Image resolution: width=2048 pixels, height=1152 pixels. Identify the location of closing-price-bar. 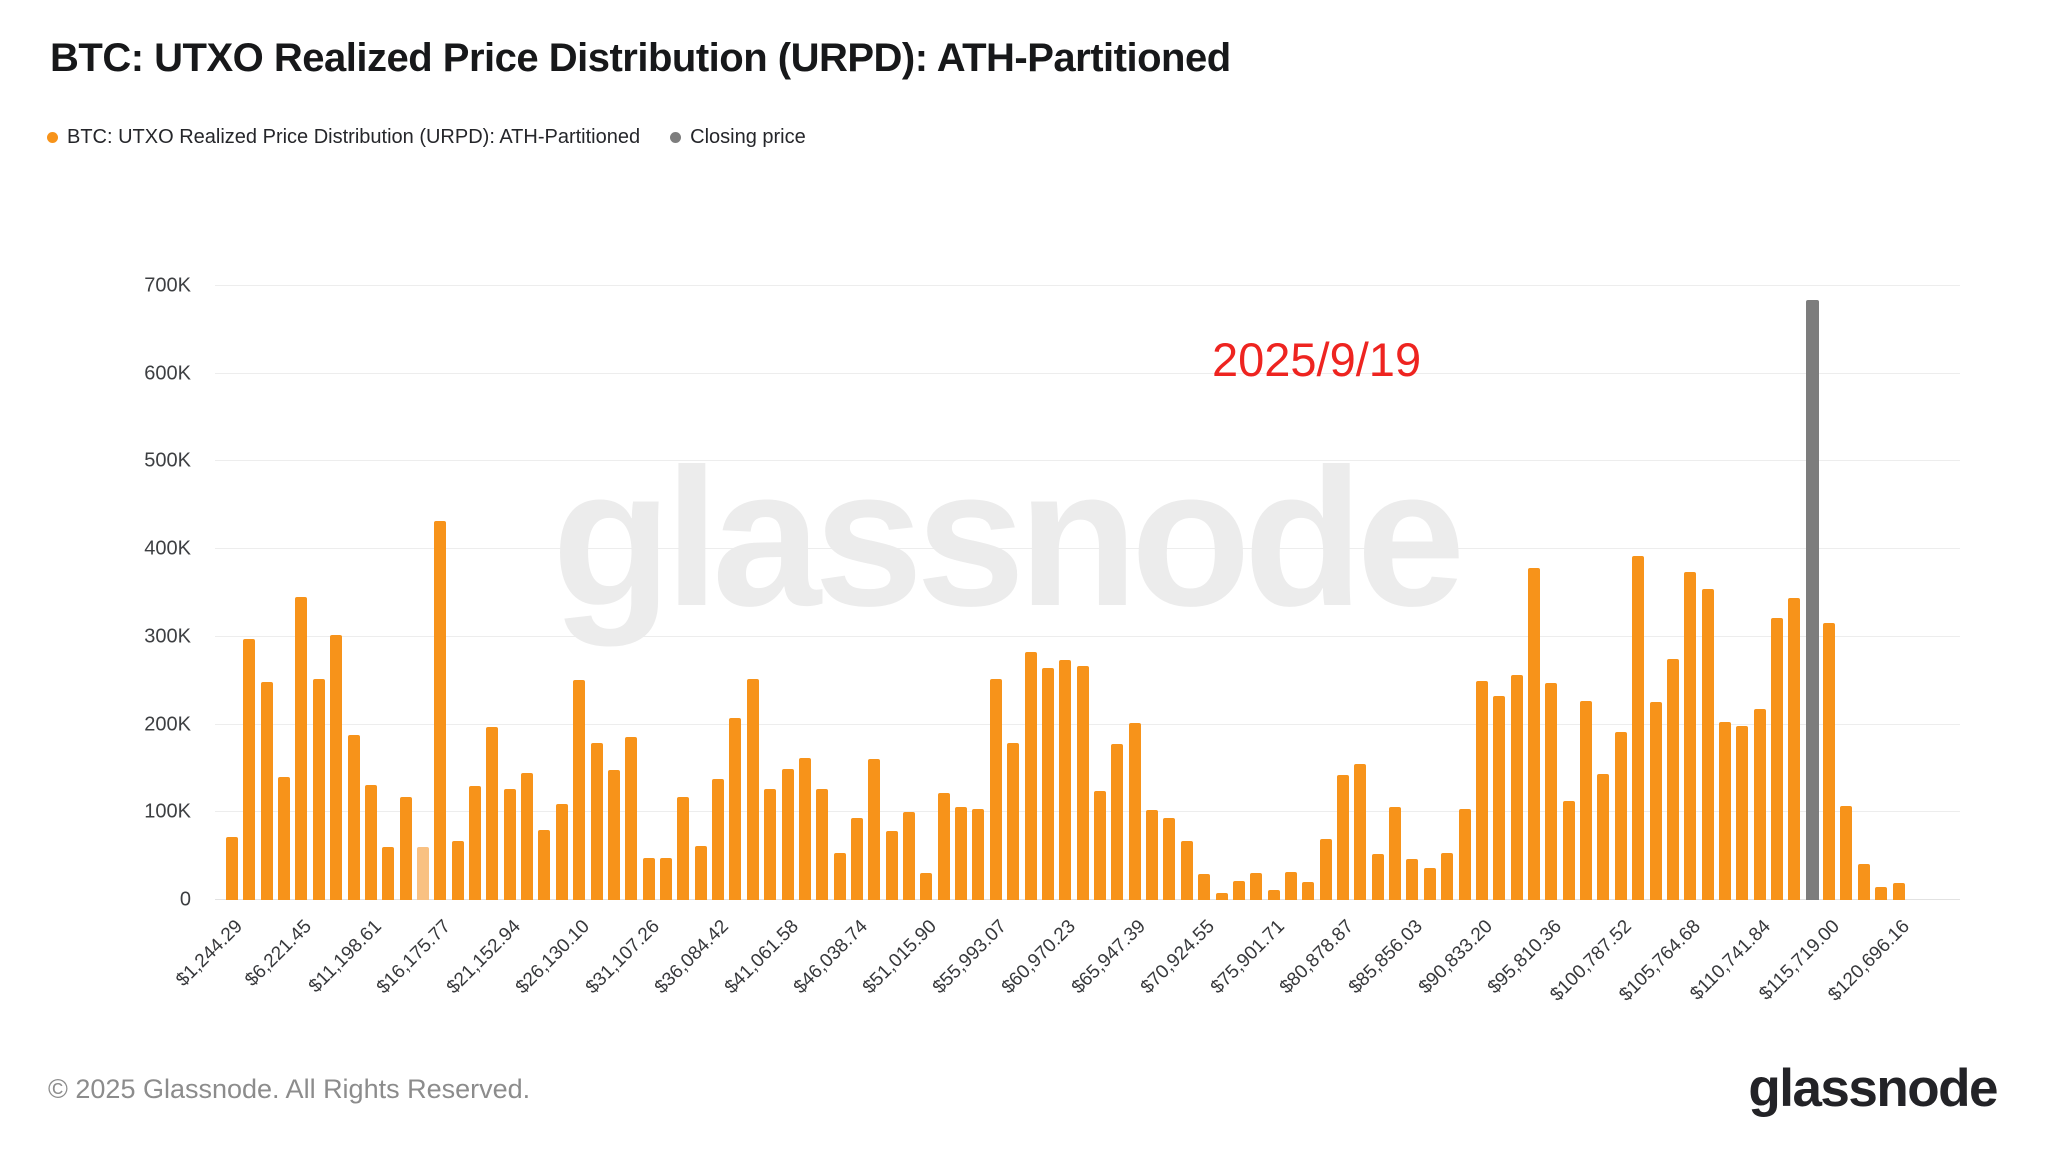
(1812, 600).